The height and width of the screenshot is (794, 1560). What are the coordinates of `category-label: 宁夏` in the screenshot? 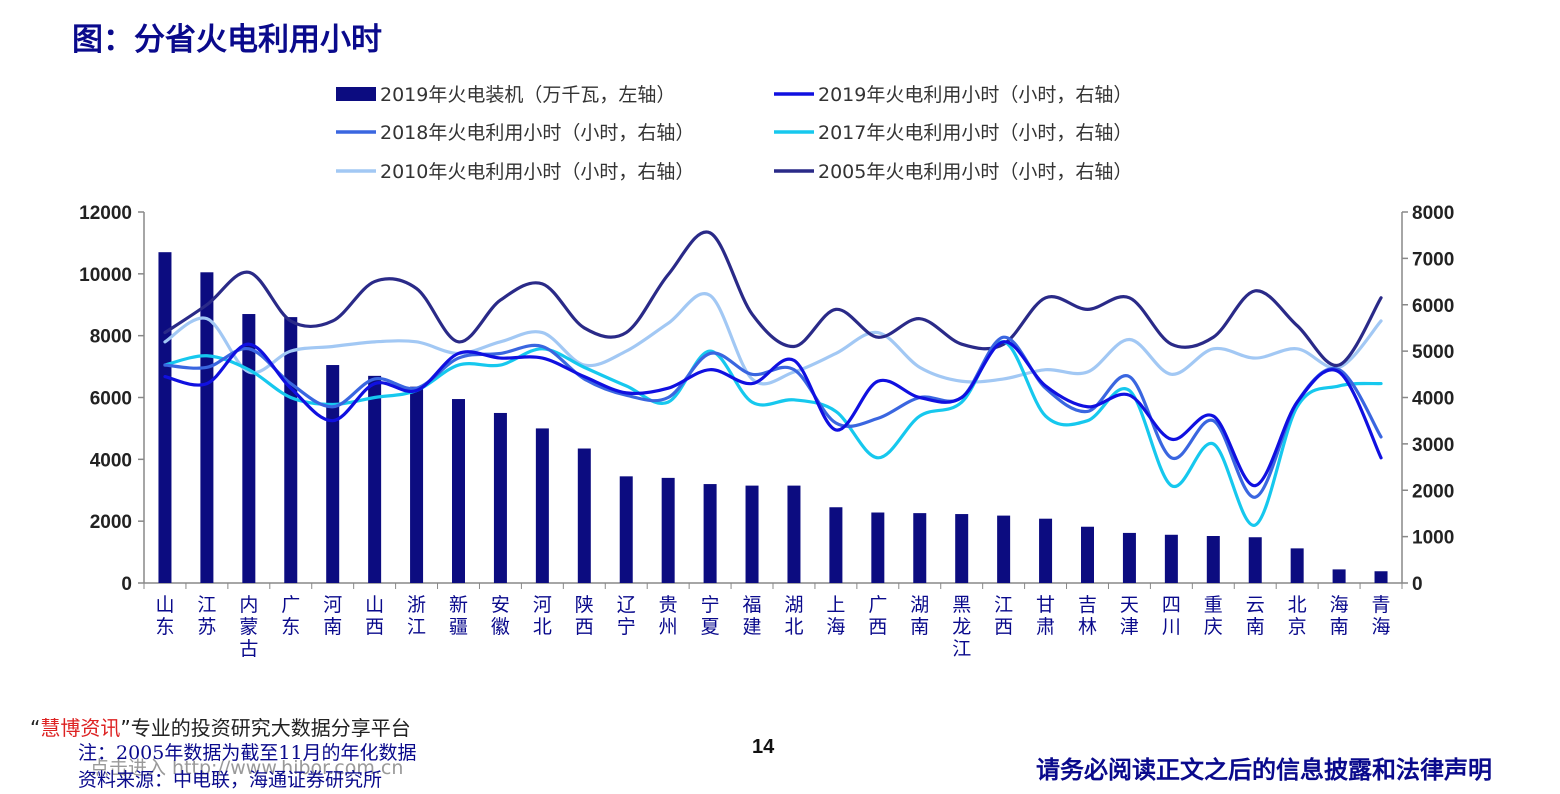 It's located at (710, 616).